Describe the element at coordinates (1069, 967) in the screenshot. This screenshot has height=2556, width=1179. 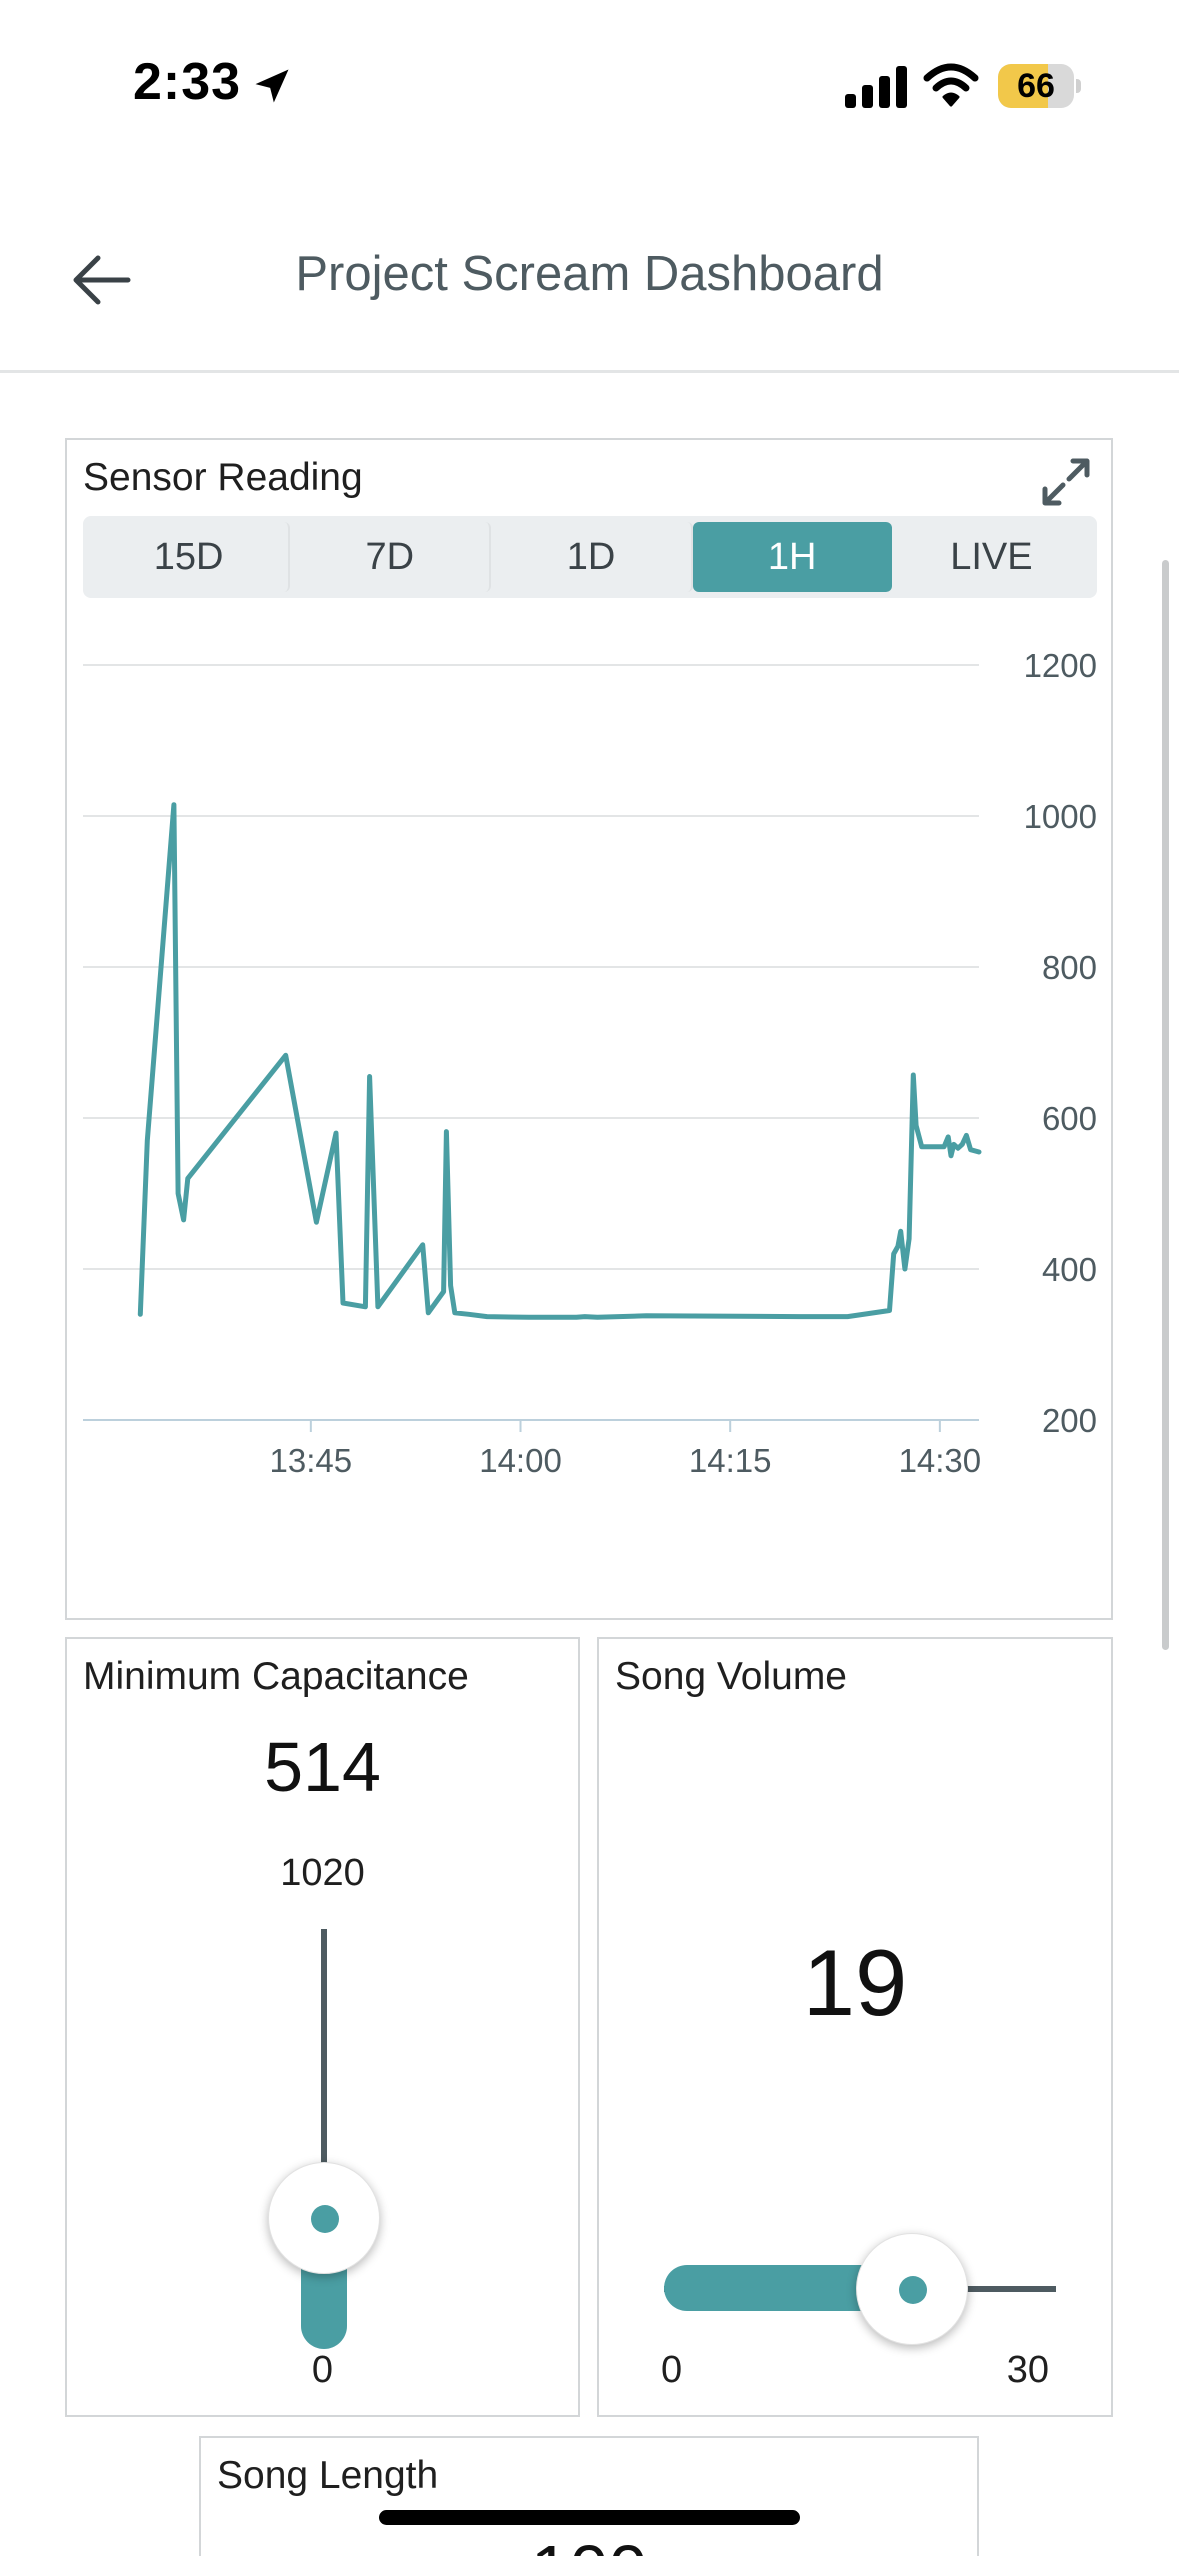
I see `y-tick-label: 800` at that location.